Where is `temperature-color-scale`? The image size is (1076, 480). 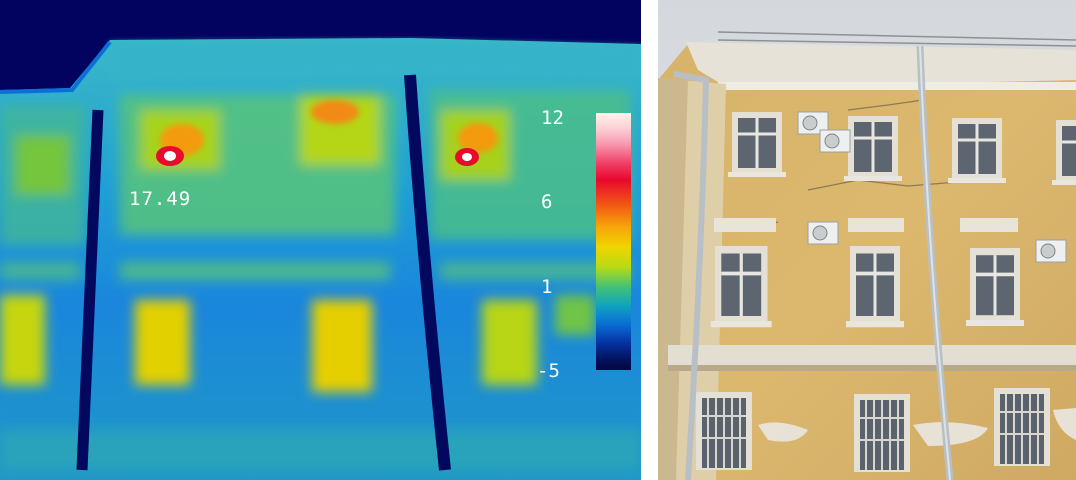
temperature-color-scale is located at coordinates (613, 241).